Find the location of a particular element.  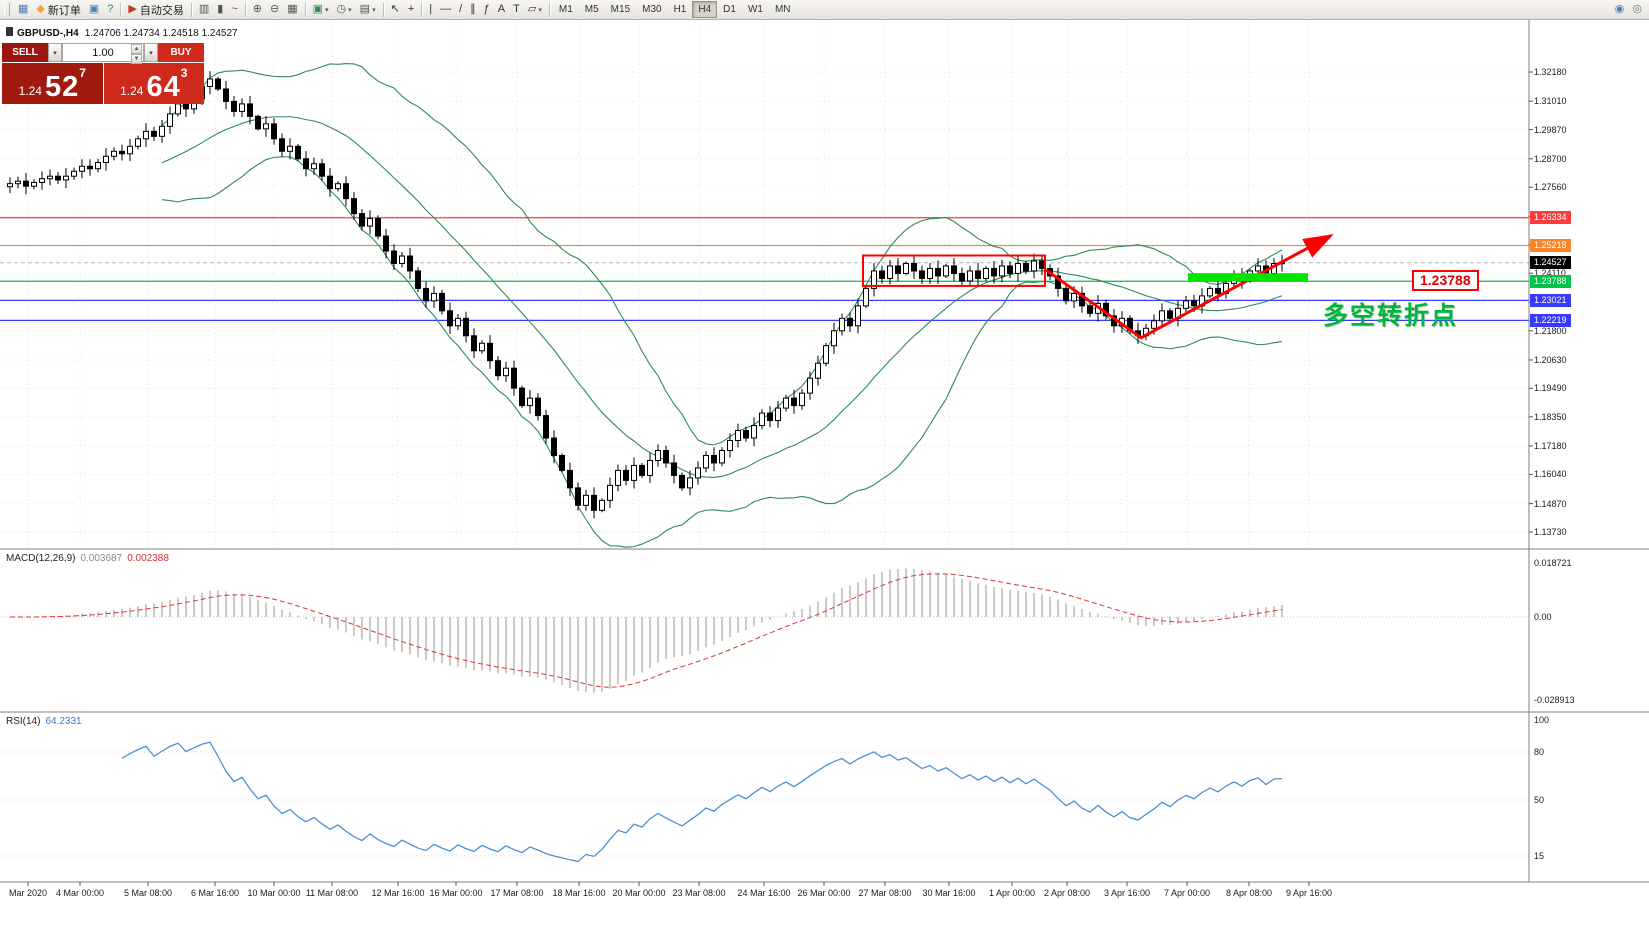

time-axis-label: 9 Apr 16:00 is located at coordinates (1309, 893).